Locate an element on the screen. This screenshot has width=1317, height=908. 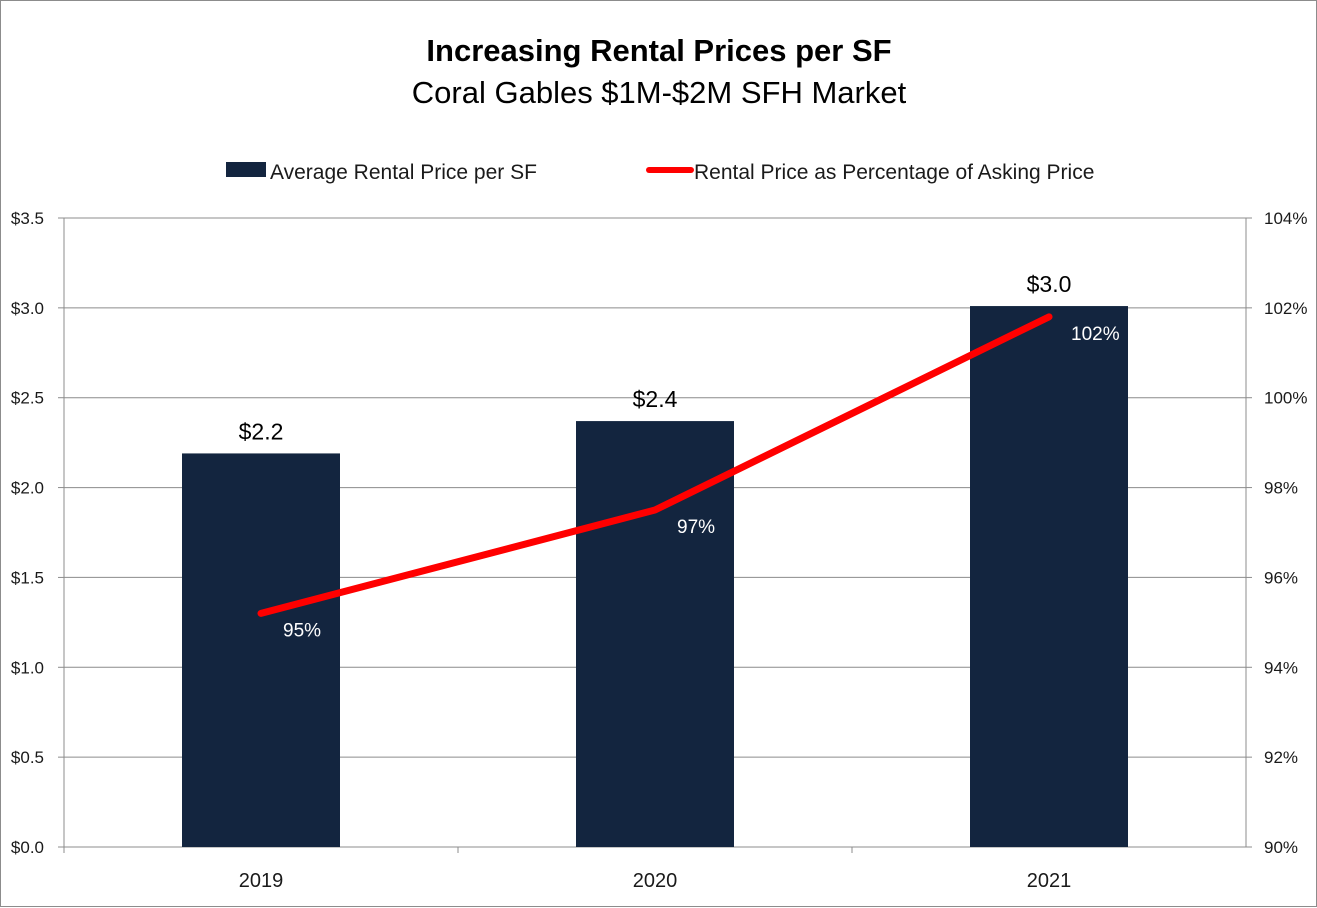
left-tick-label: $3.5 is located at coordinates (27, 218).